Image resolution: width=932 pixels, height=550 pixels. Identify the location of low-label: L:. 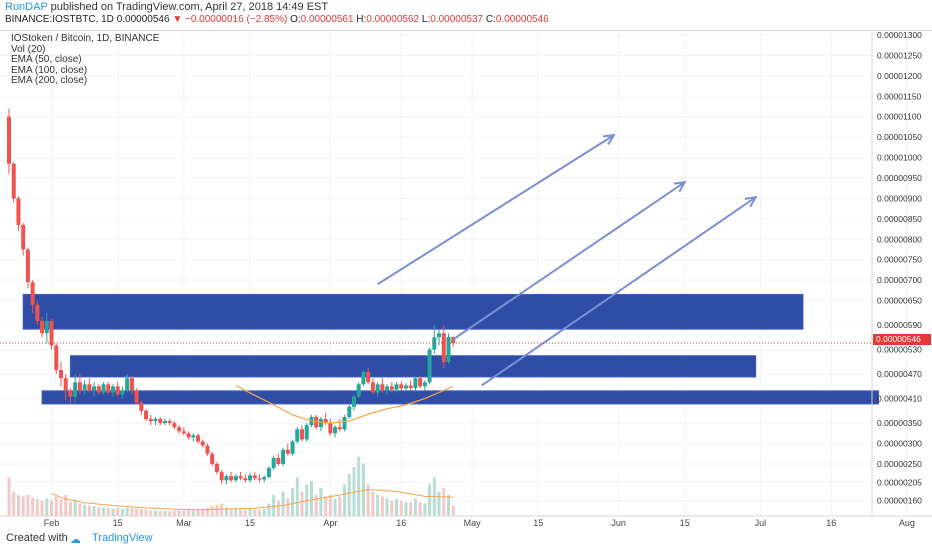
(426, 19).